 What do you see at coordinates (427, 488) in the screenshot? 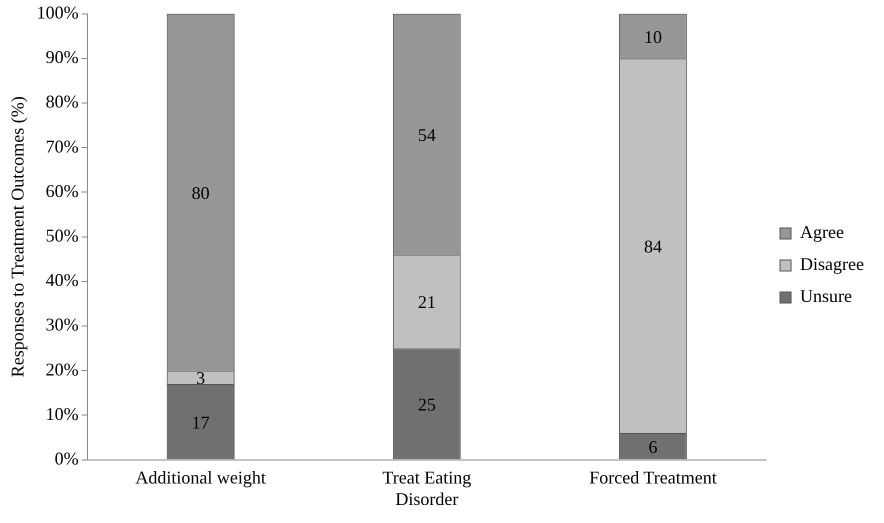
I see `x-tick-label: Treat Eating Disorder` at bounding box center [427, 488].